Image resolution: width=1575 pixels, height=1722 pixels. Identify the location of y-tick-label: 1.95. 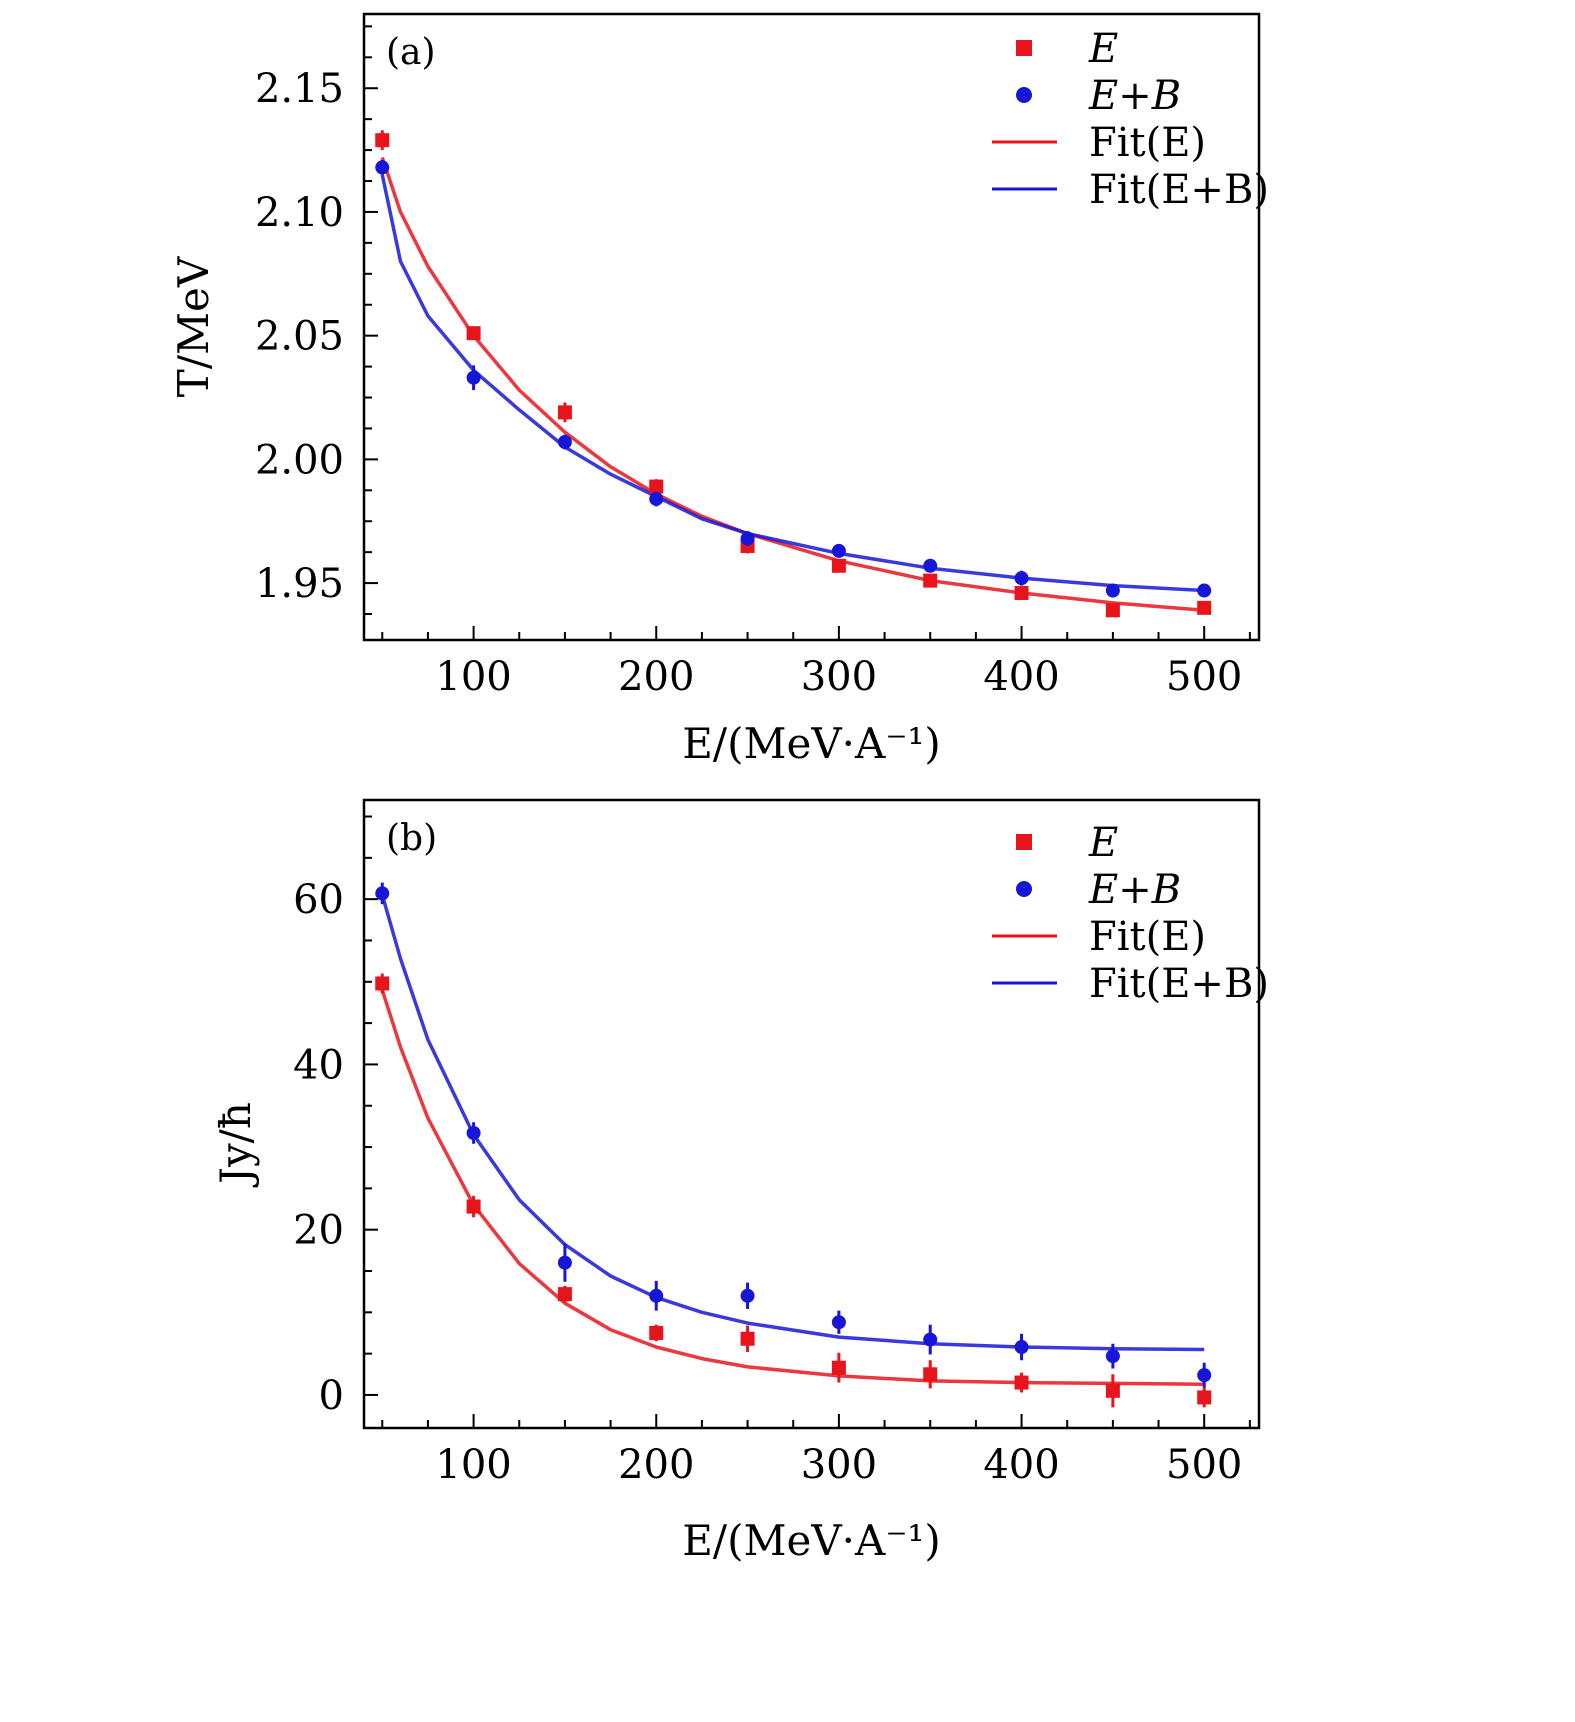
(299, 584).